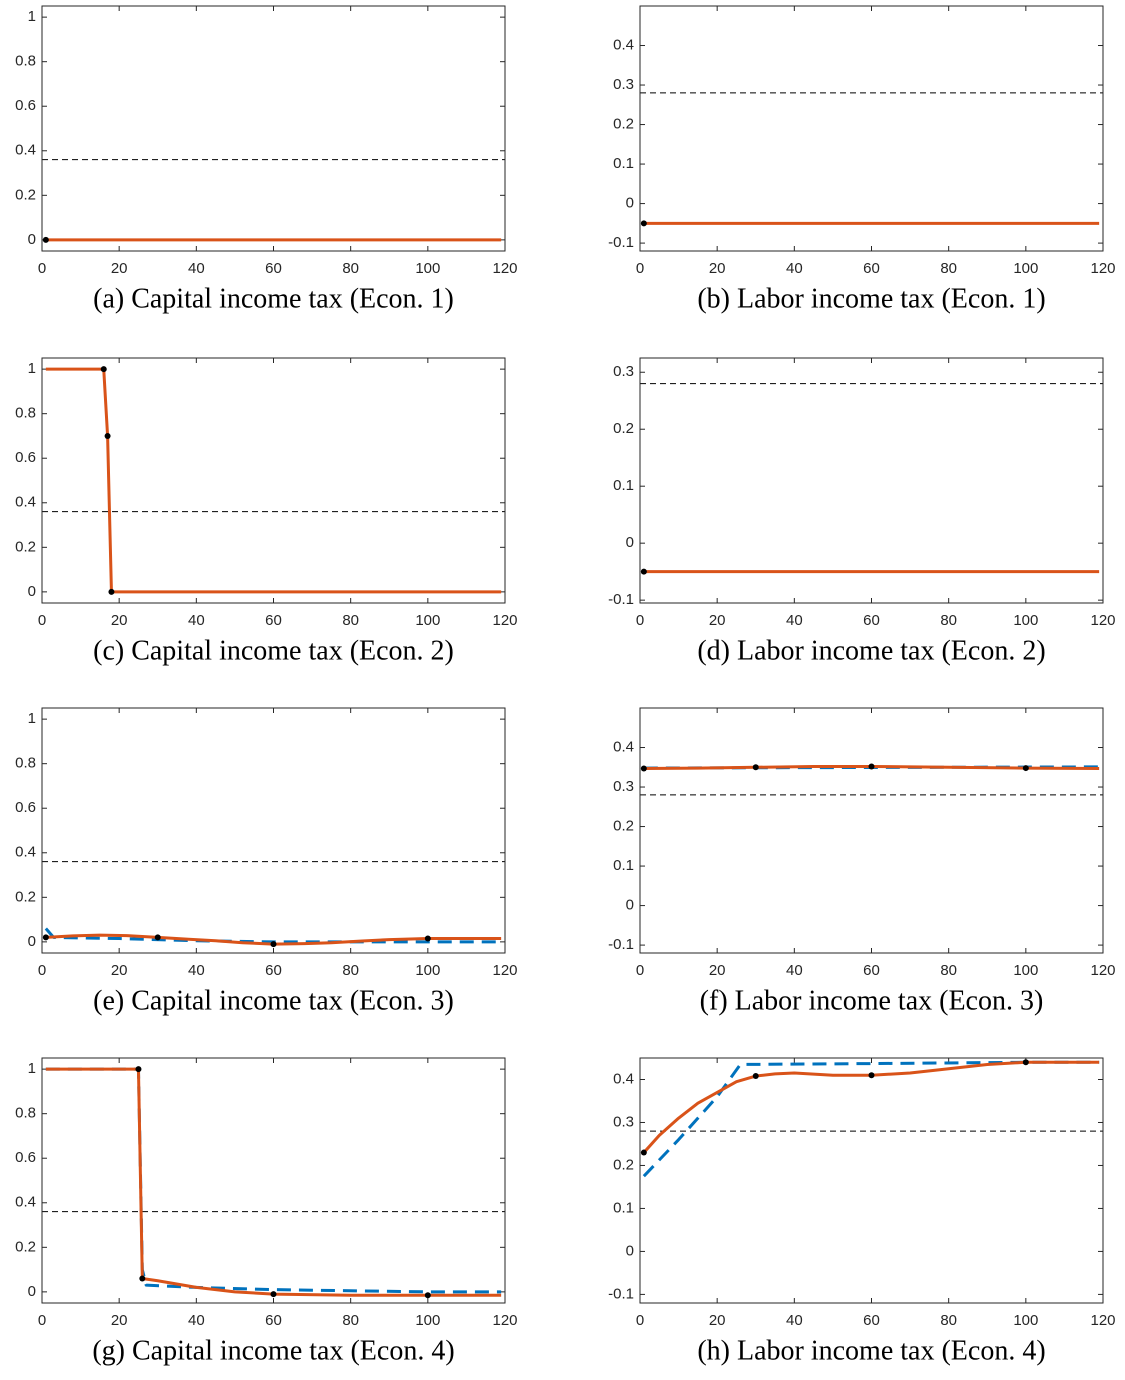 The image size is (1125, 1380). Describe the element at coordinates (872, 1000) in the screenshot. I see `caption: (f) Labor income tax (Econ. 3)` at that location.